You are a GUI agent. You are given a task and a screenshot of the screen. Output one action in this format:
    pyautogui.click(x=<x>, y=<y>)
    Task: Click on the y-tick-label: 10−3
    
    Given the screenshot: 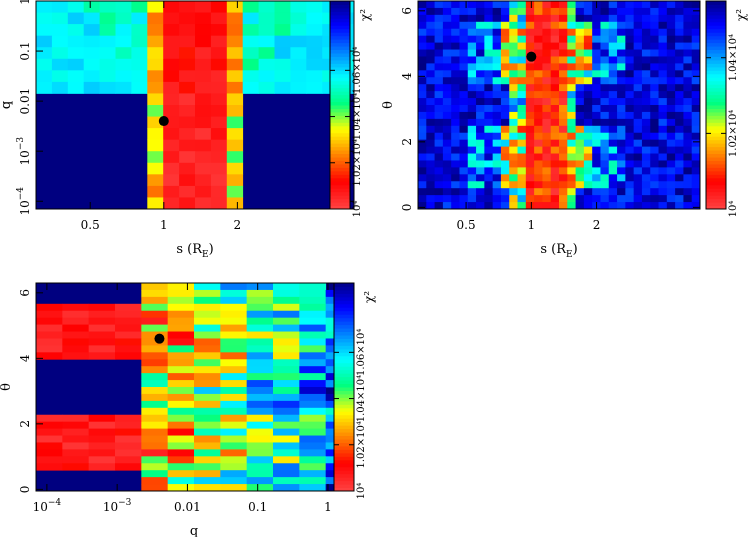 What is the action you would take?
    pyautogui.click(x=24, y=151)
    